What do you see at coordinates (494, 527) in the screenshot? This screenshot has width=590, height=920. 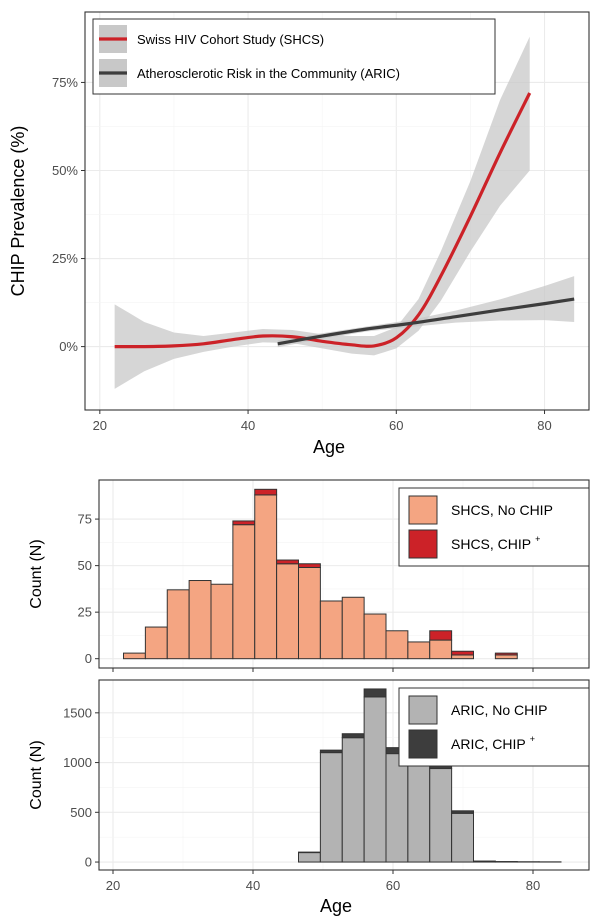 I see `legend: SHCS, No CHIP SHCS, CHIP +` at bounding box center [494, 527].